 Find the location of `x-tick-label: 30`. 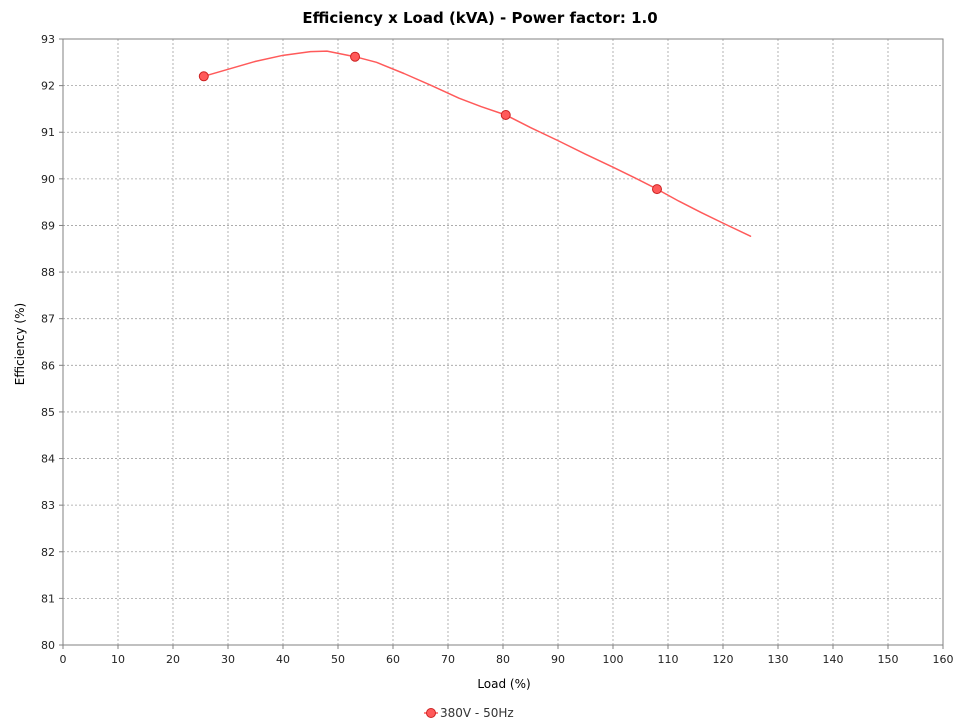

x-tick-label: 30 is located at coordinates (228, 659).